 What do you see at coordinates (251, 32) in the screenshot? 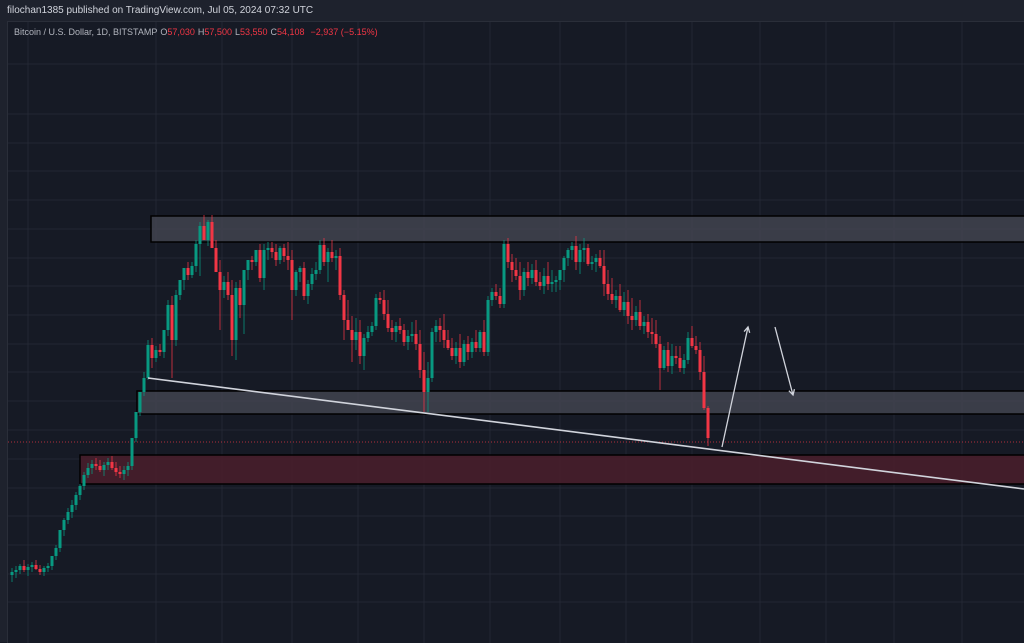
I see `low-value-pair: L 53,550` at bounding box center [251, 32].